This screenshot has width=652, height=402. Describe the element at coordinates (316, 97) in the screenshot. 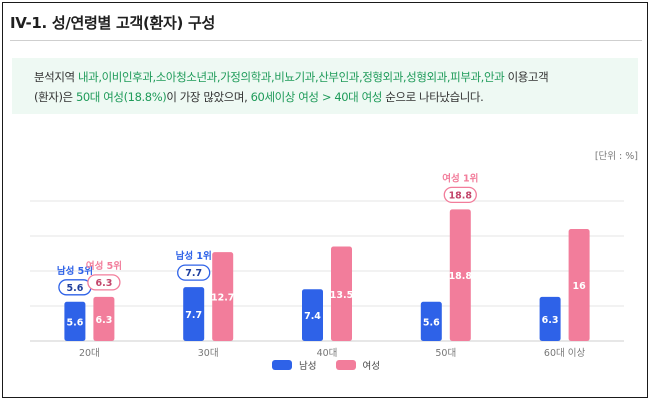

I see `summary-order: 60세이상 여성 > 40대 여성` at that location.